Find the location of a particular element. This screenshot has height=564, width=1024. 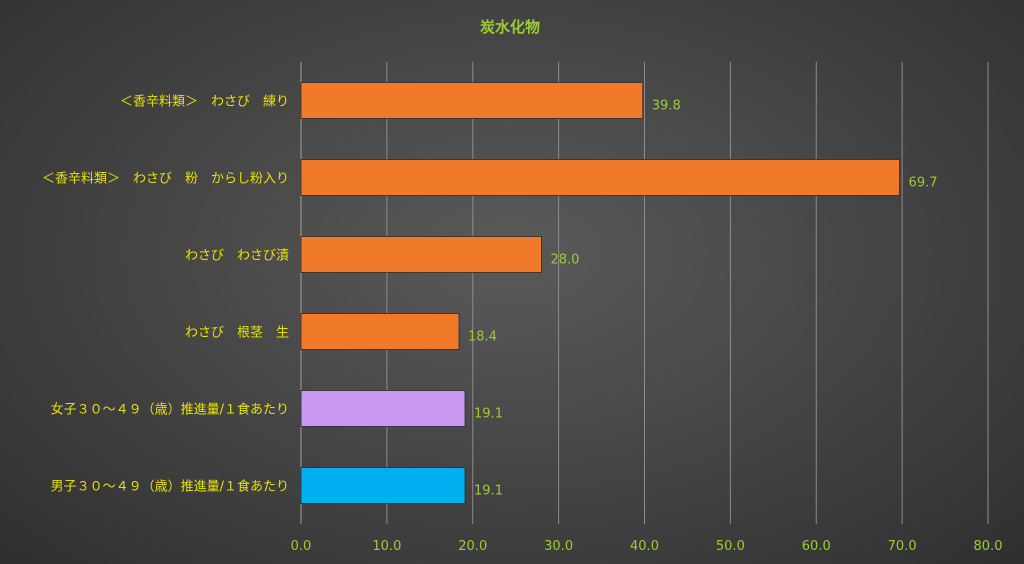

category-label: ＜香辛料類＞ わさび 粉 からし粉入り is located at coordinates (165, 179).